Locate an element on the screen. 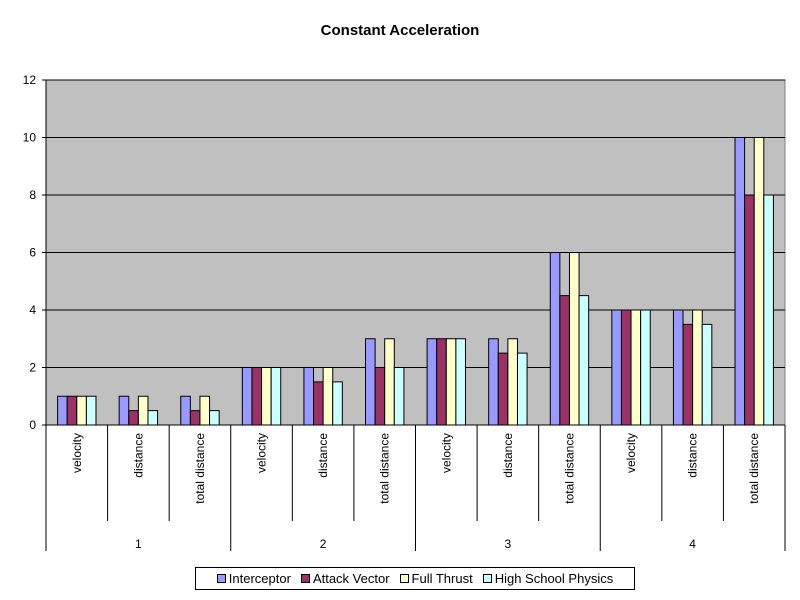  legend-label: Attack Vector is located at coordinates (351, 578).